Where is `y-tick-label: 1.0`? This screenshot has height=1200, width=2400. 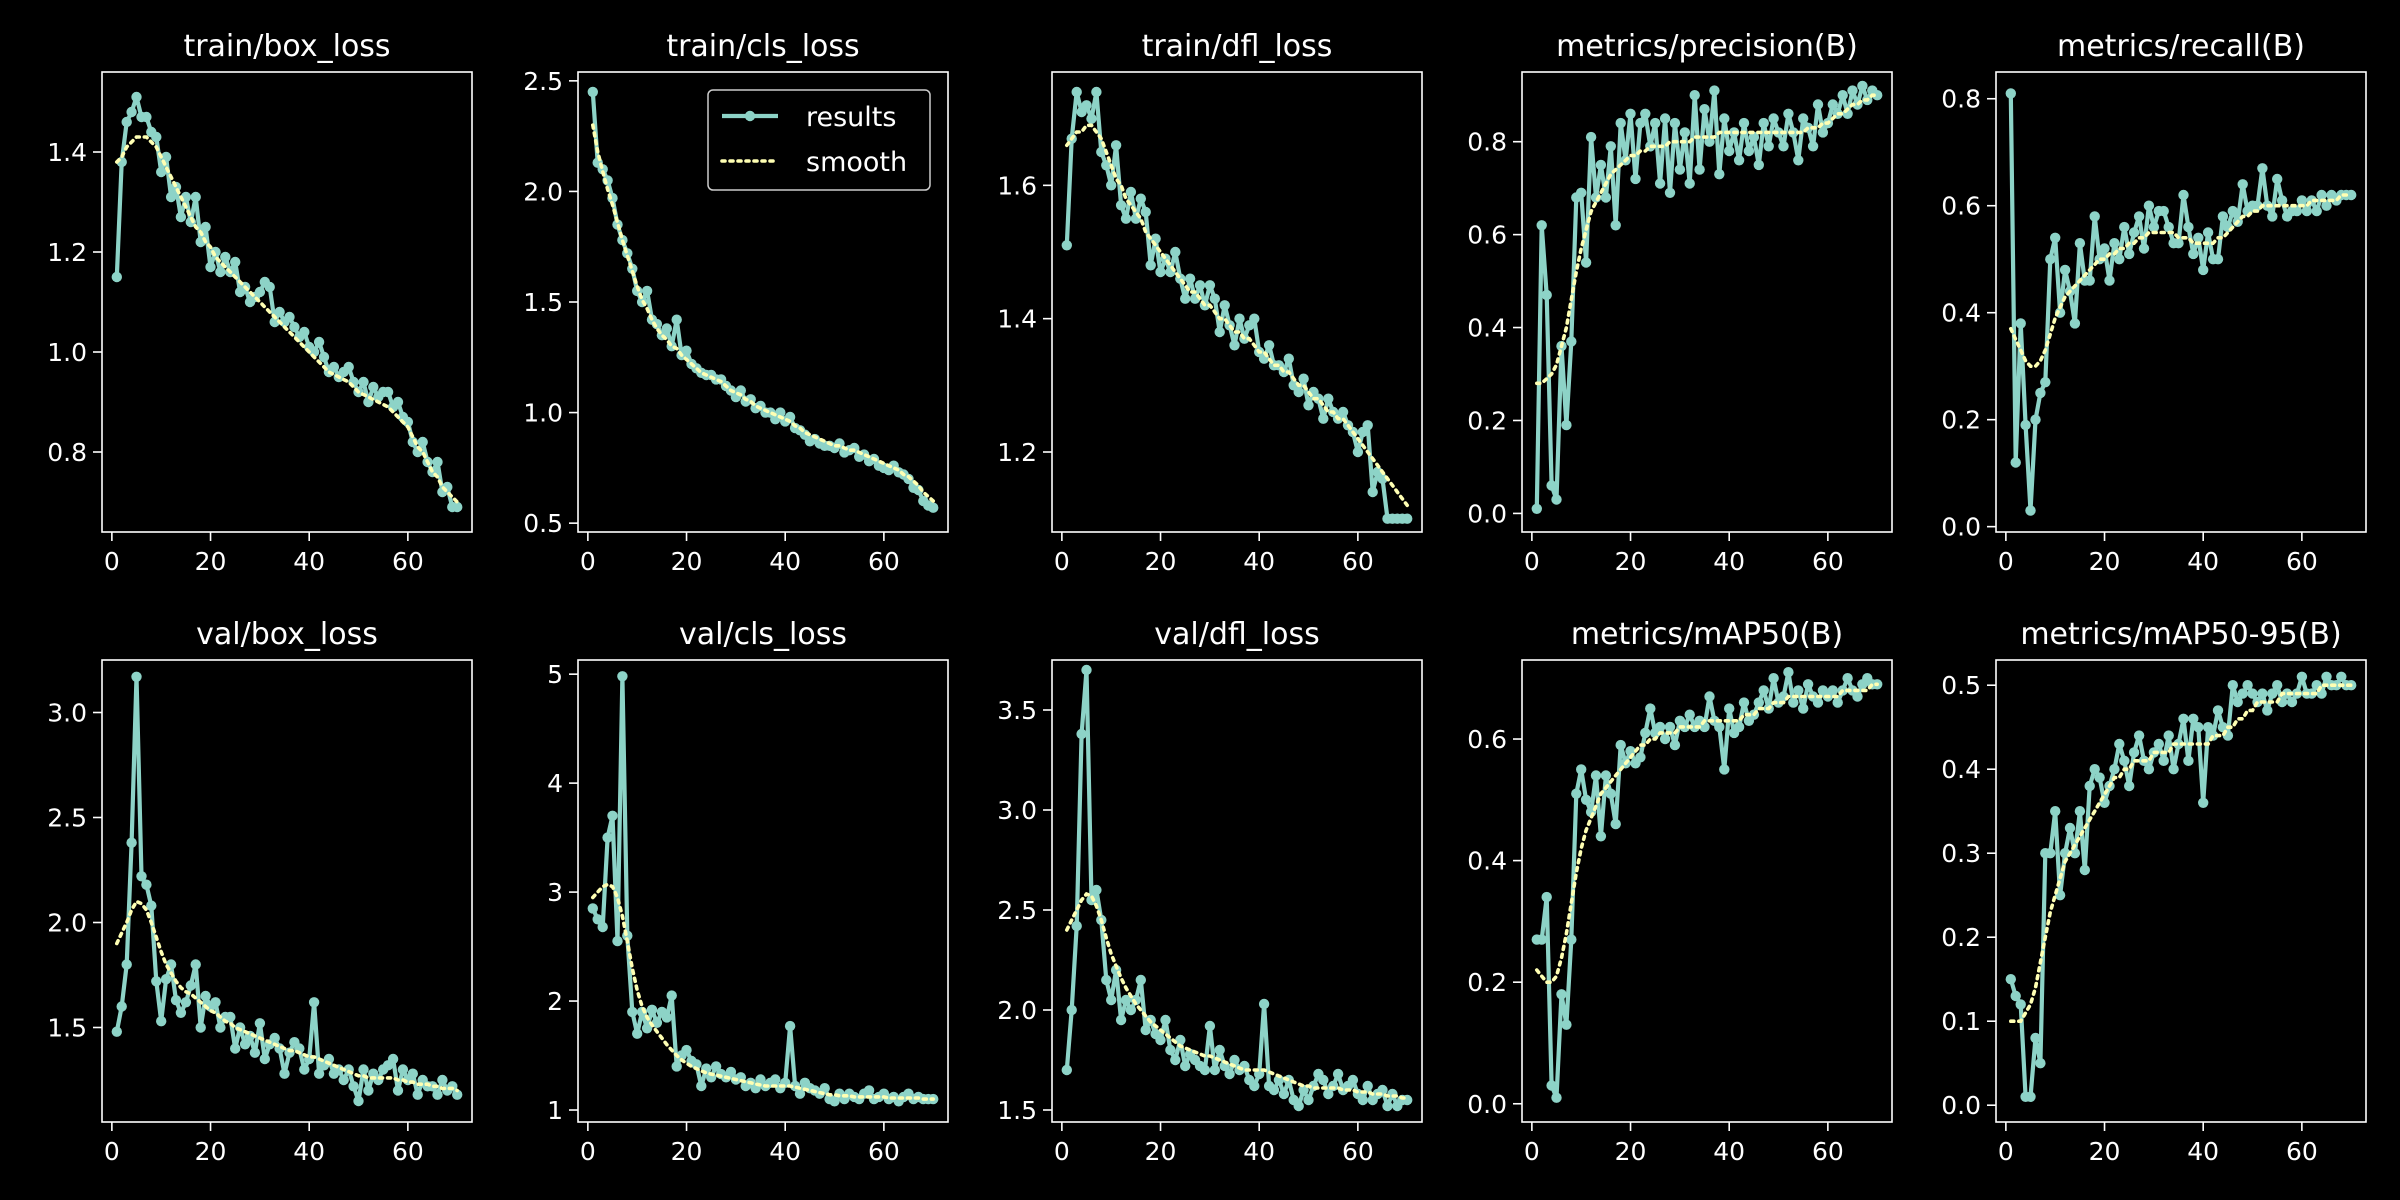 y-tick-label: 1.0 is located at coordinates (67, 352).